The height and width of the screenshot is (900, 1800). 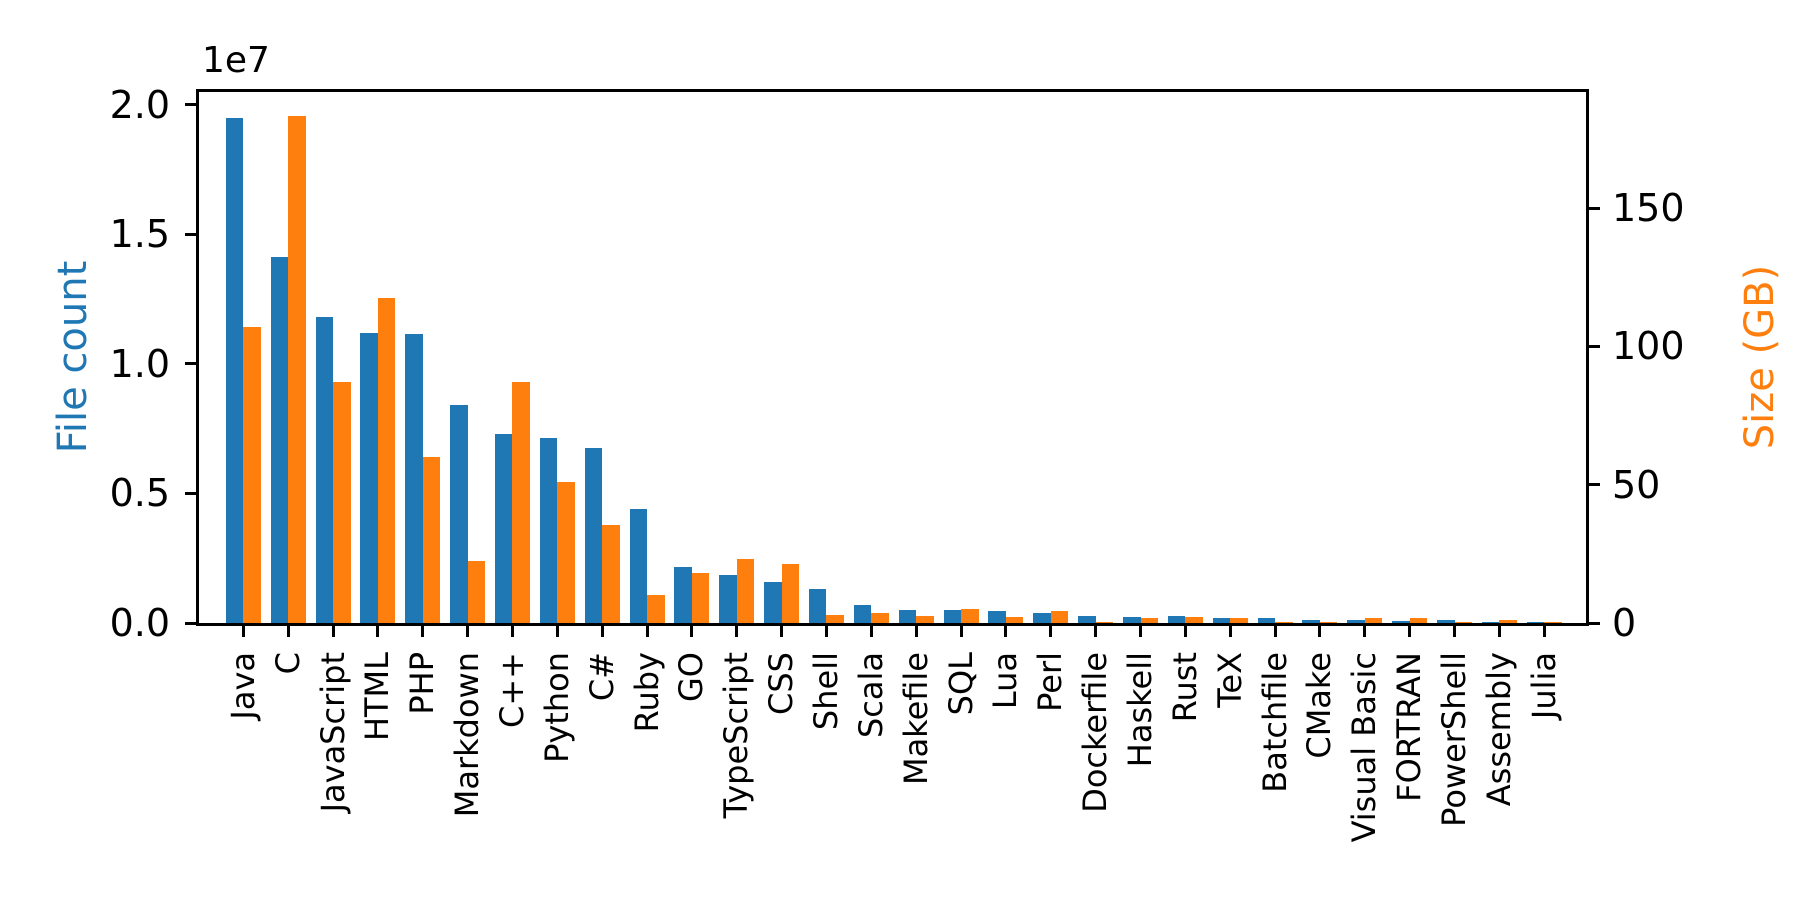 I want to click on y-tick-label-left: 0.5, so click(x=139, y=493).